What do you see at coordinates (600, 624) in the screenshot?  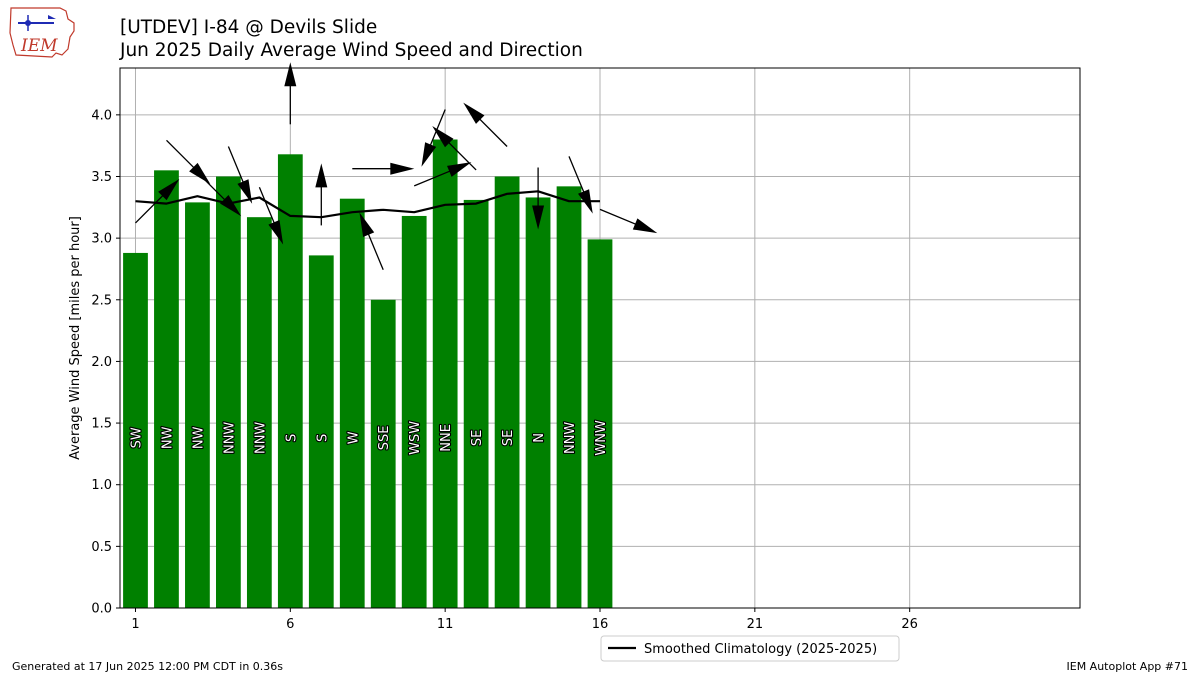 I see `x-tick-label: 16` at bounding box center [600, 624].